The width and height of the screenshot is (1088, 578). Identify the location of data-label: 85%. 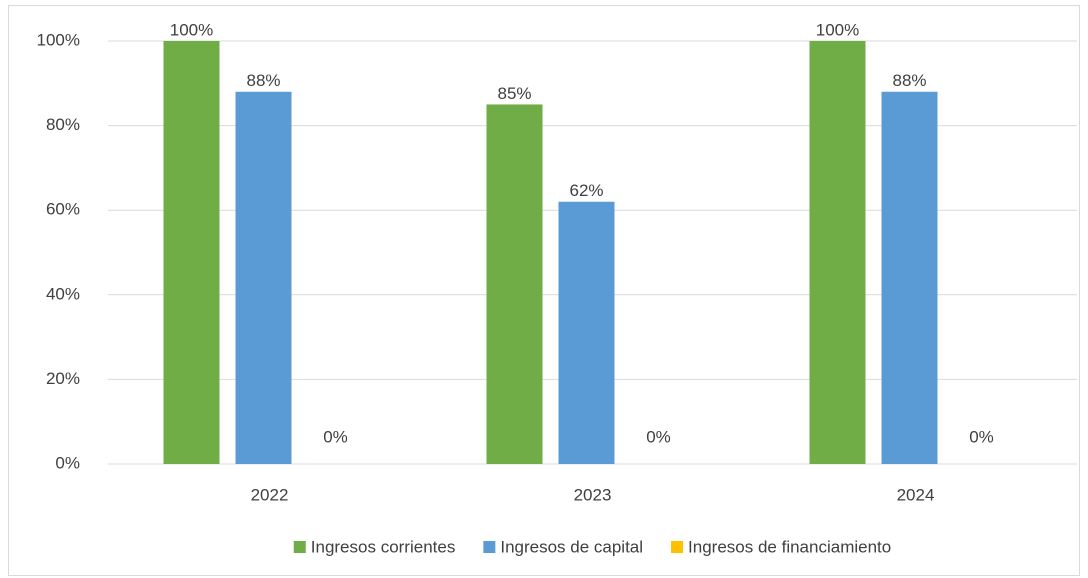
(514, 93).